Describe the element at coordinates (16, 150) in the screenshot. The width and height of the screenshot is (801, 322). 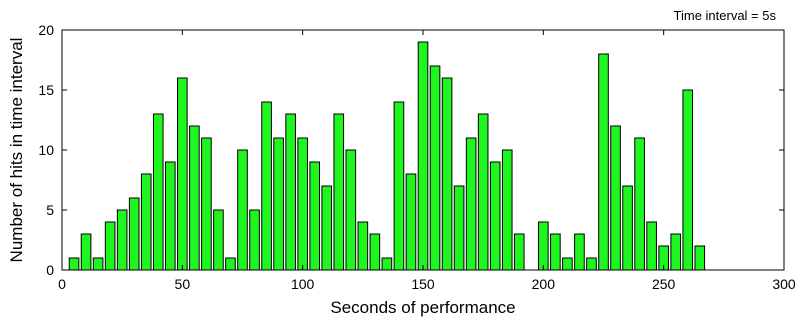
I see `y-axis-label: Number of hits in time interval` at that location.